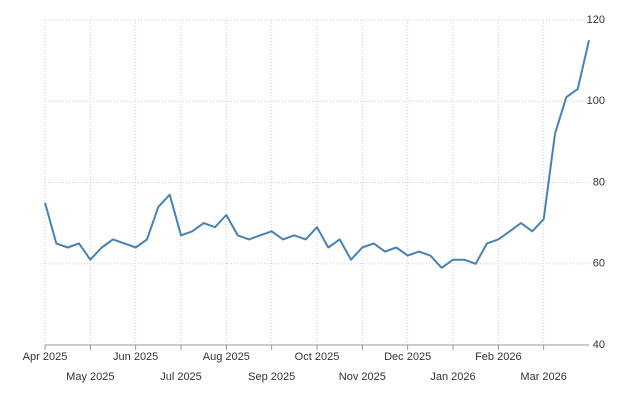 The image size is (640, 400). What do you see at coordinates (599, 264) in the screenshot?
I see `y-tick-label: 60` at bounding box center [599, 264].